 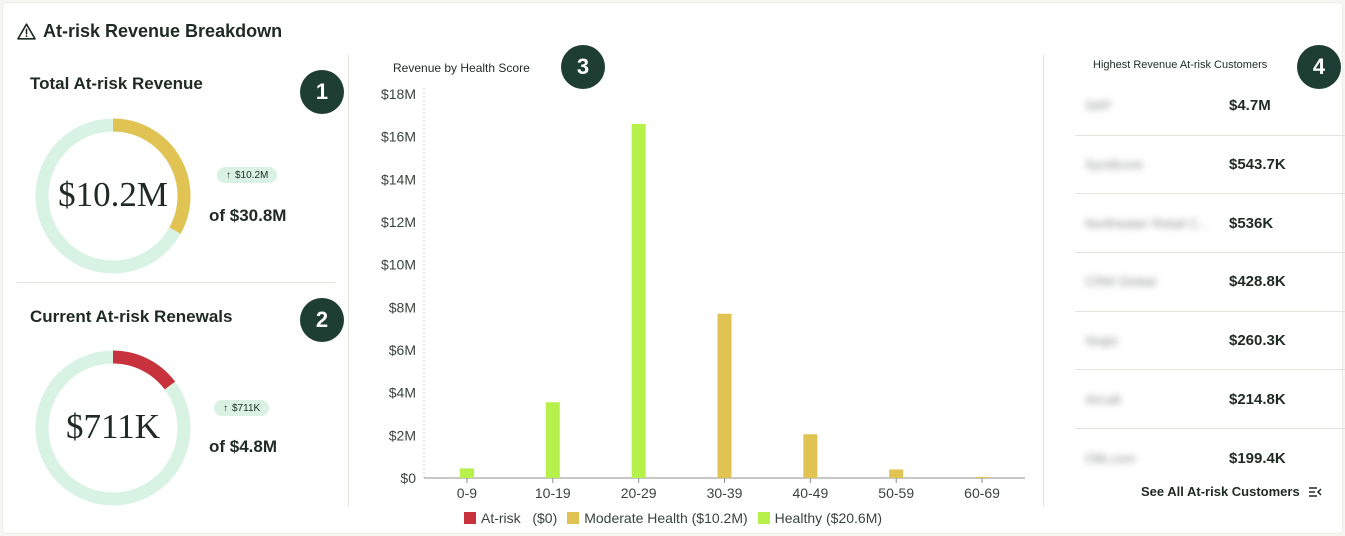 I want to click on bar-40-49-moderate-health, so click(x=810, y=456).